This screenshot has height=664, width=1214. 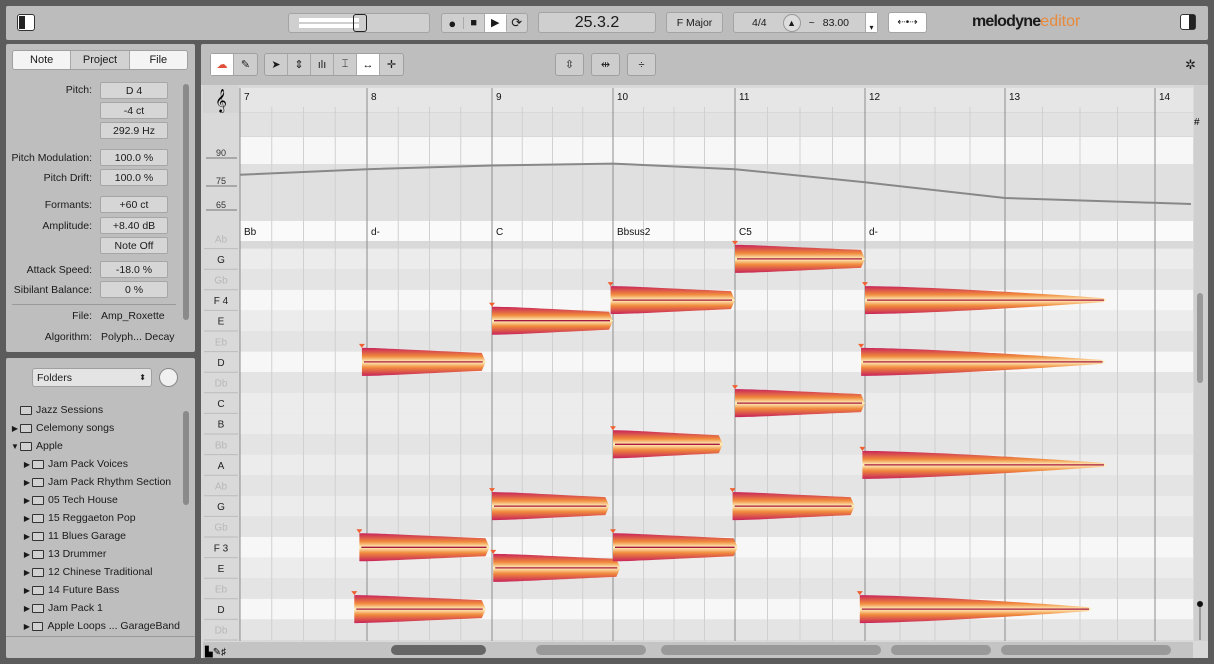 What do you see at coordinates (499, 97) in the screenshot?
I see `bar-number: 9` at bounding box center [499, 97].